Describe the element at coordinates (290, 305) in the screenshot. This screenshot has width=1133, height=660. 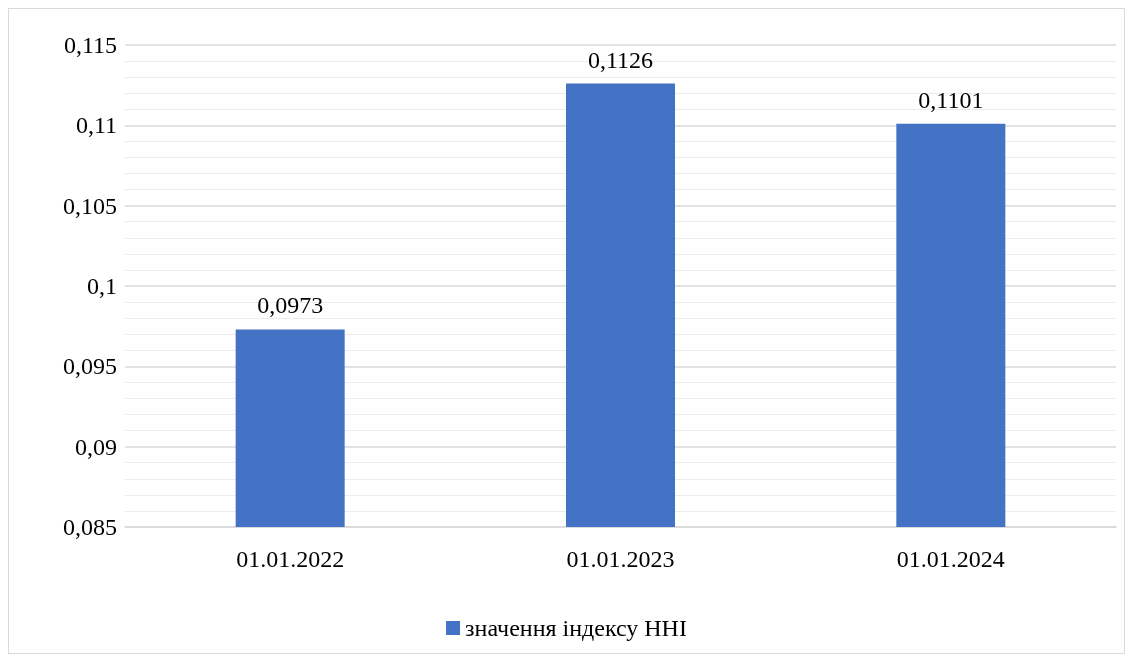
I see `data-label: 0,0973` at that location.